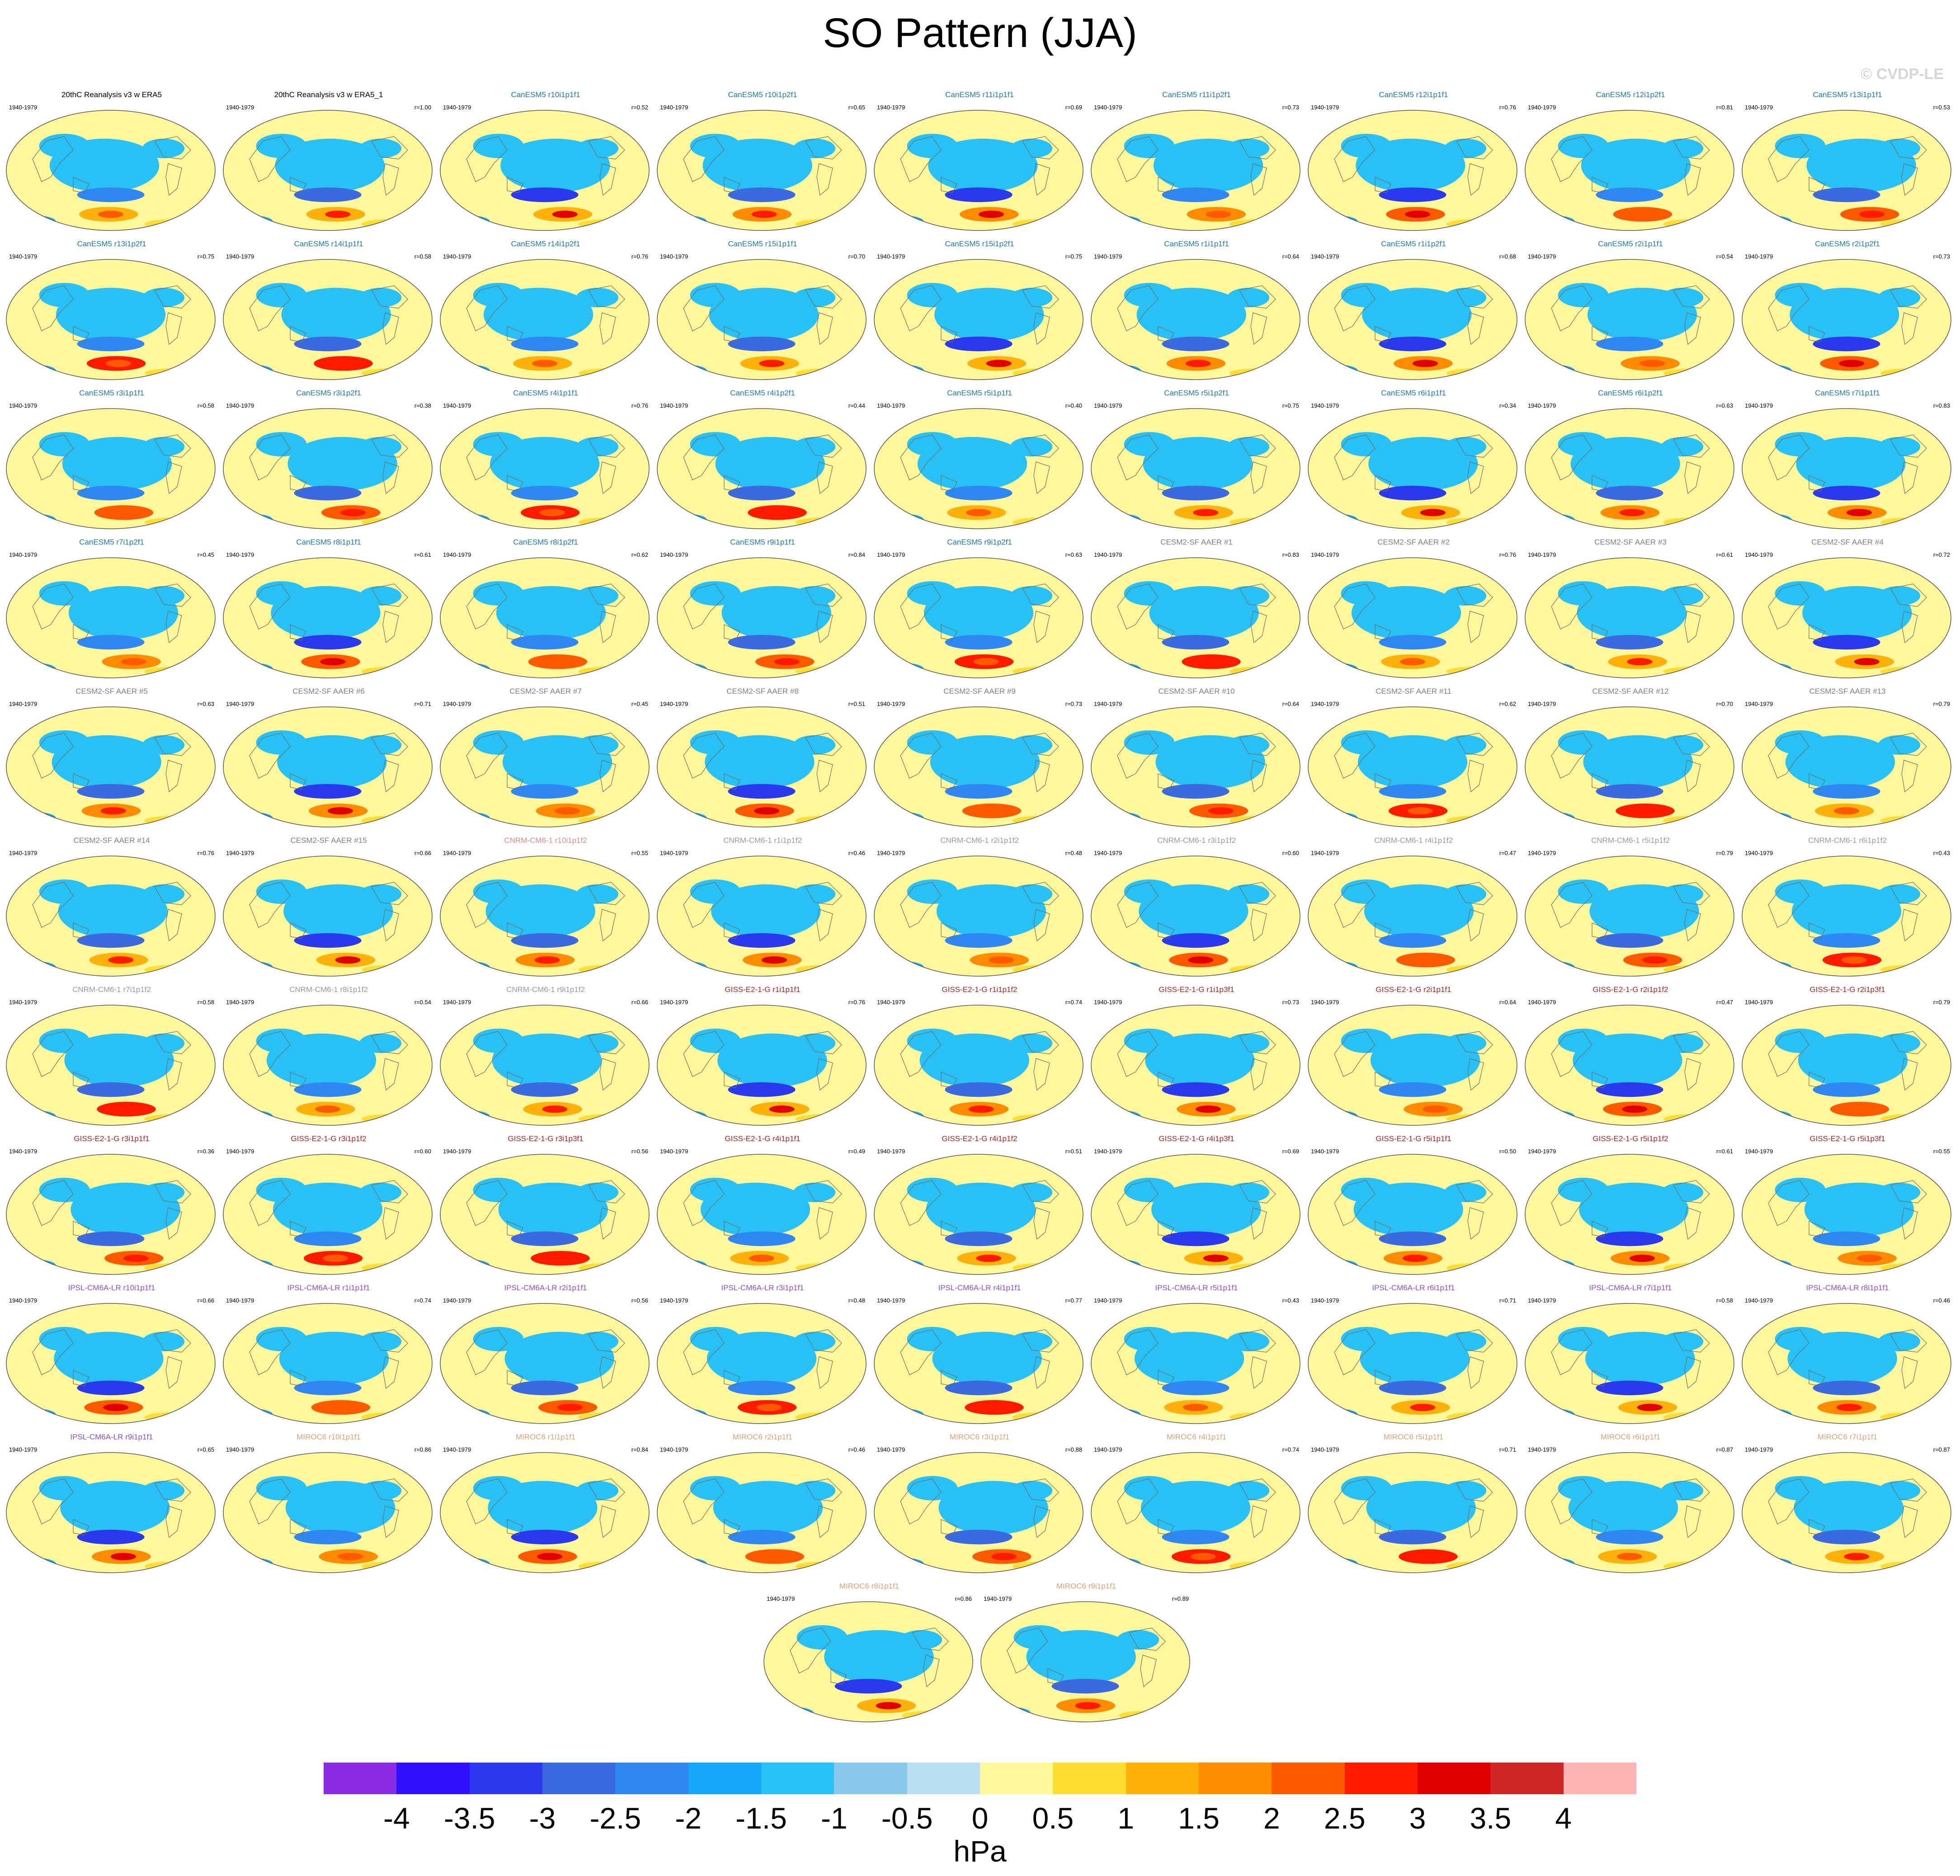 This screenshot has height=1876, width=1960. What do you see at coordinates (639, 704) in the screenshot?
I see `panel-correlation: r=0.45` at bounding box center [639, 704].